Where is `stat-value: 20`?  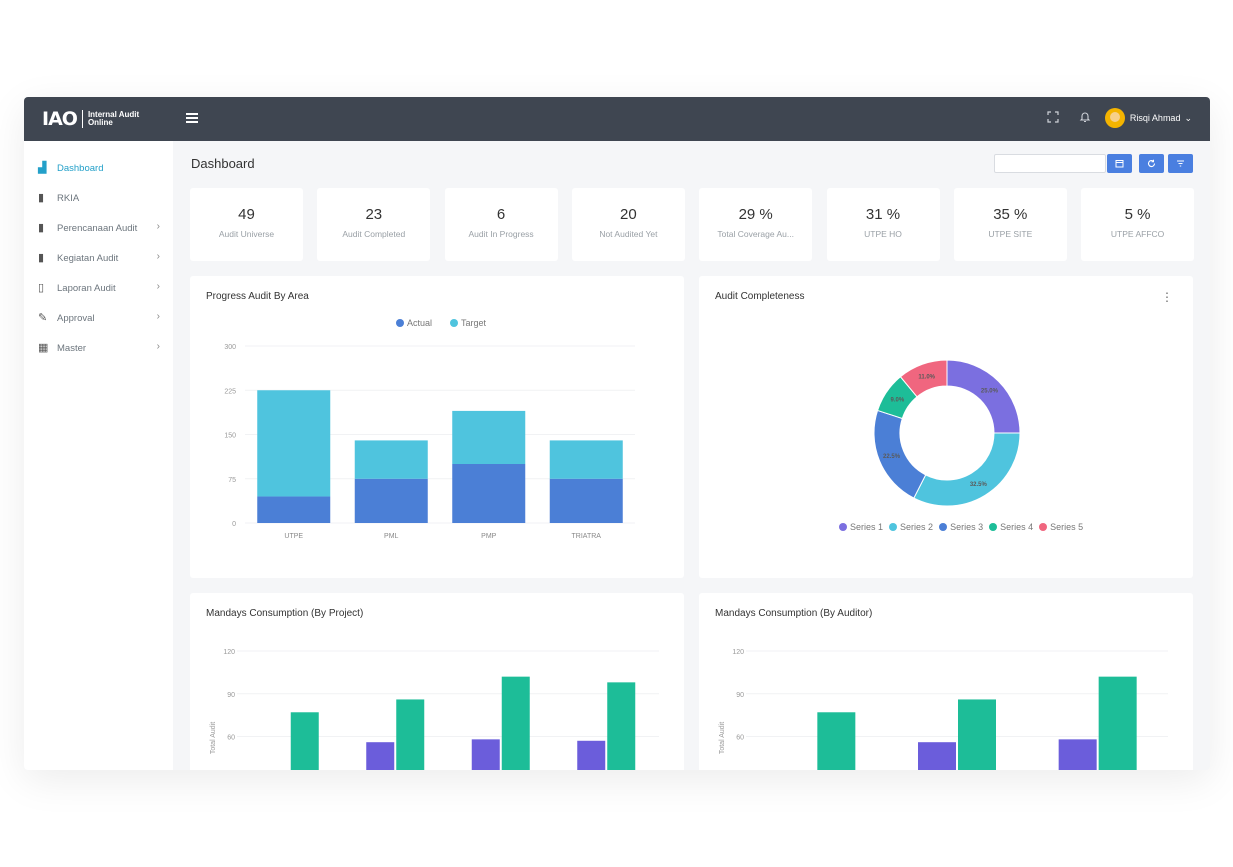
stat-value: 20 is located at coordinates (628, 214).